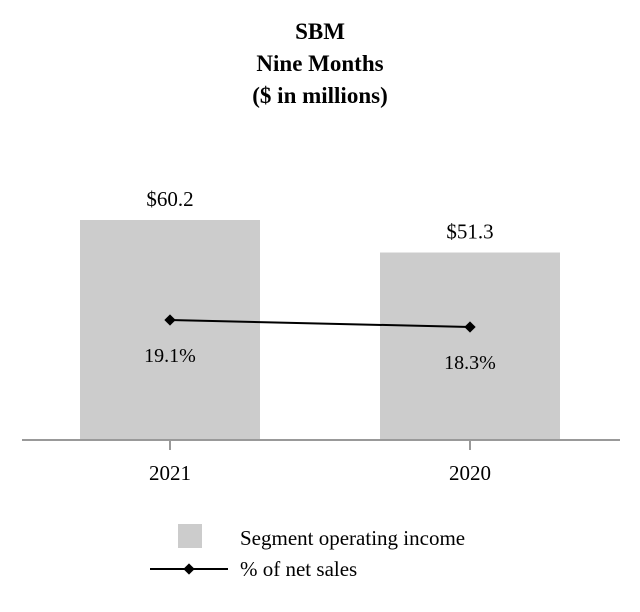  What do you see at coordinates (170, 320) in the screenshot?
I see `pct-net-sales-point-2021` at bounding box center [170, 320].